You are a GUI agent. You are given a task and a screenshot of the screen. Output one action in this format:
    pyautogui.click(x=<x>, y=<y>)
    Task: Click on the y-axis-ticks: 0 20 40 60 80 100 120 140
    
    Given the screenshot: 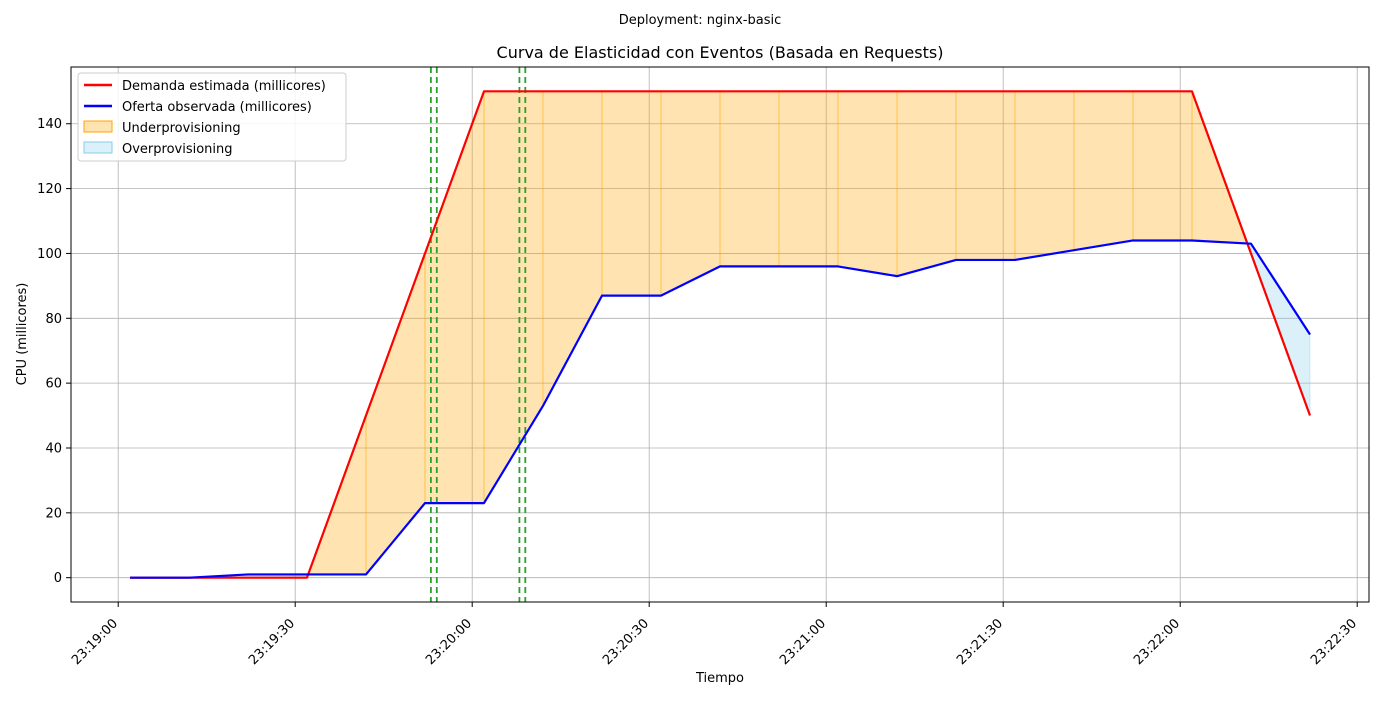 What is the action you would take?
    pyautogui.click(x=54, y=351)
    